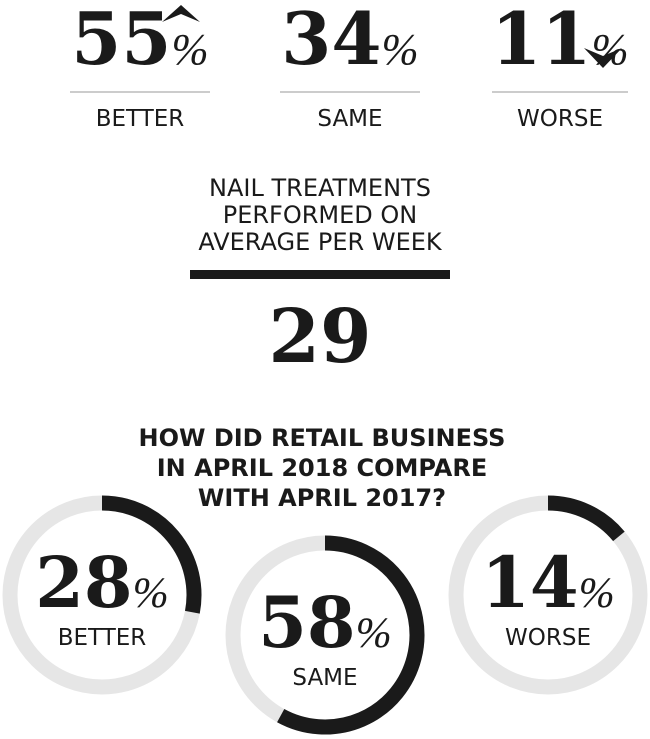 The image size is (650, 739). I want to click on up-arrow, so click(181, 13).